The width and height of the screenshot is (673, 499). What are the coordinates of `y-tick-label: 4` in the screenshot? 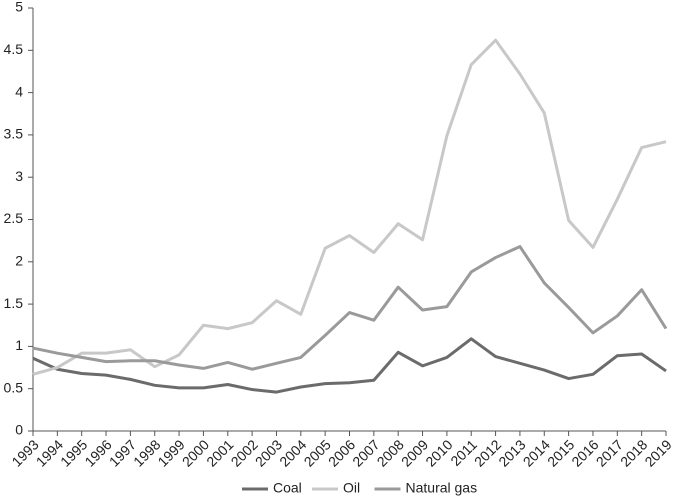 It's located at (19, 91).